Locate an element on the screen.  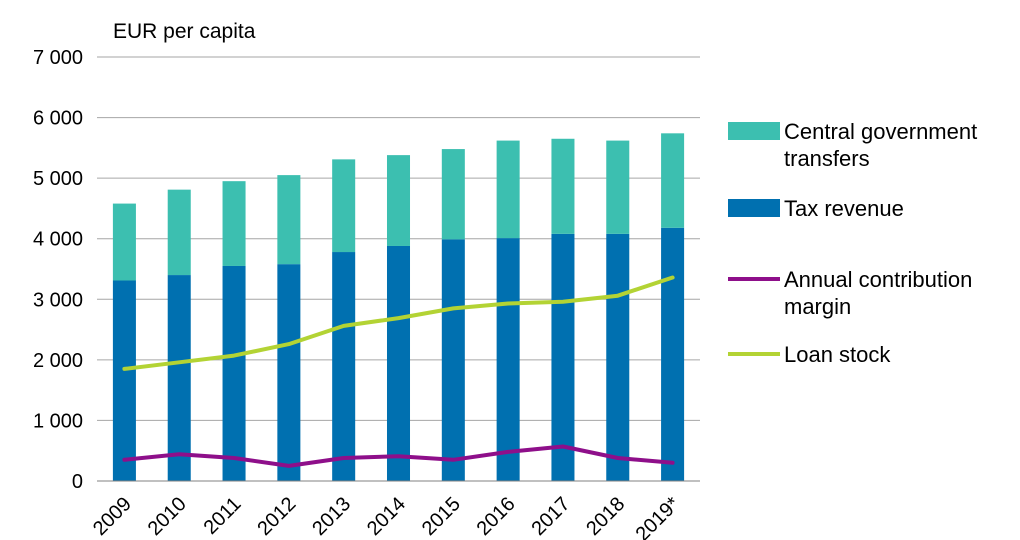
x-tick-label: 2016 is located at coordinates (496, 516).